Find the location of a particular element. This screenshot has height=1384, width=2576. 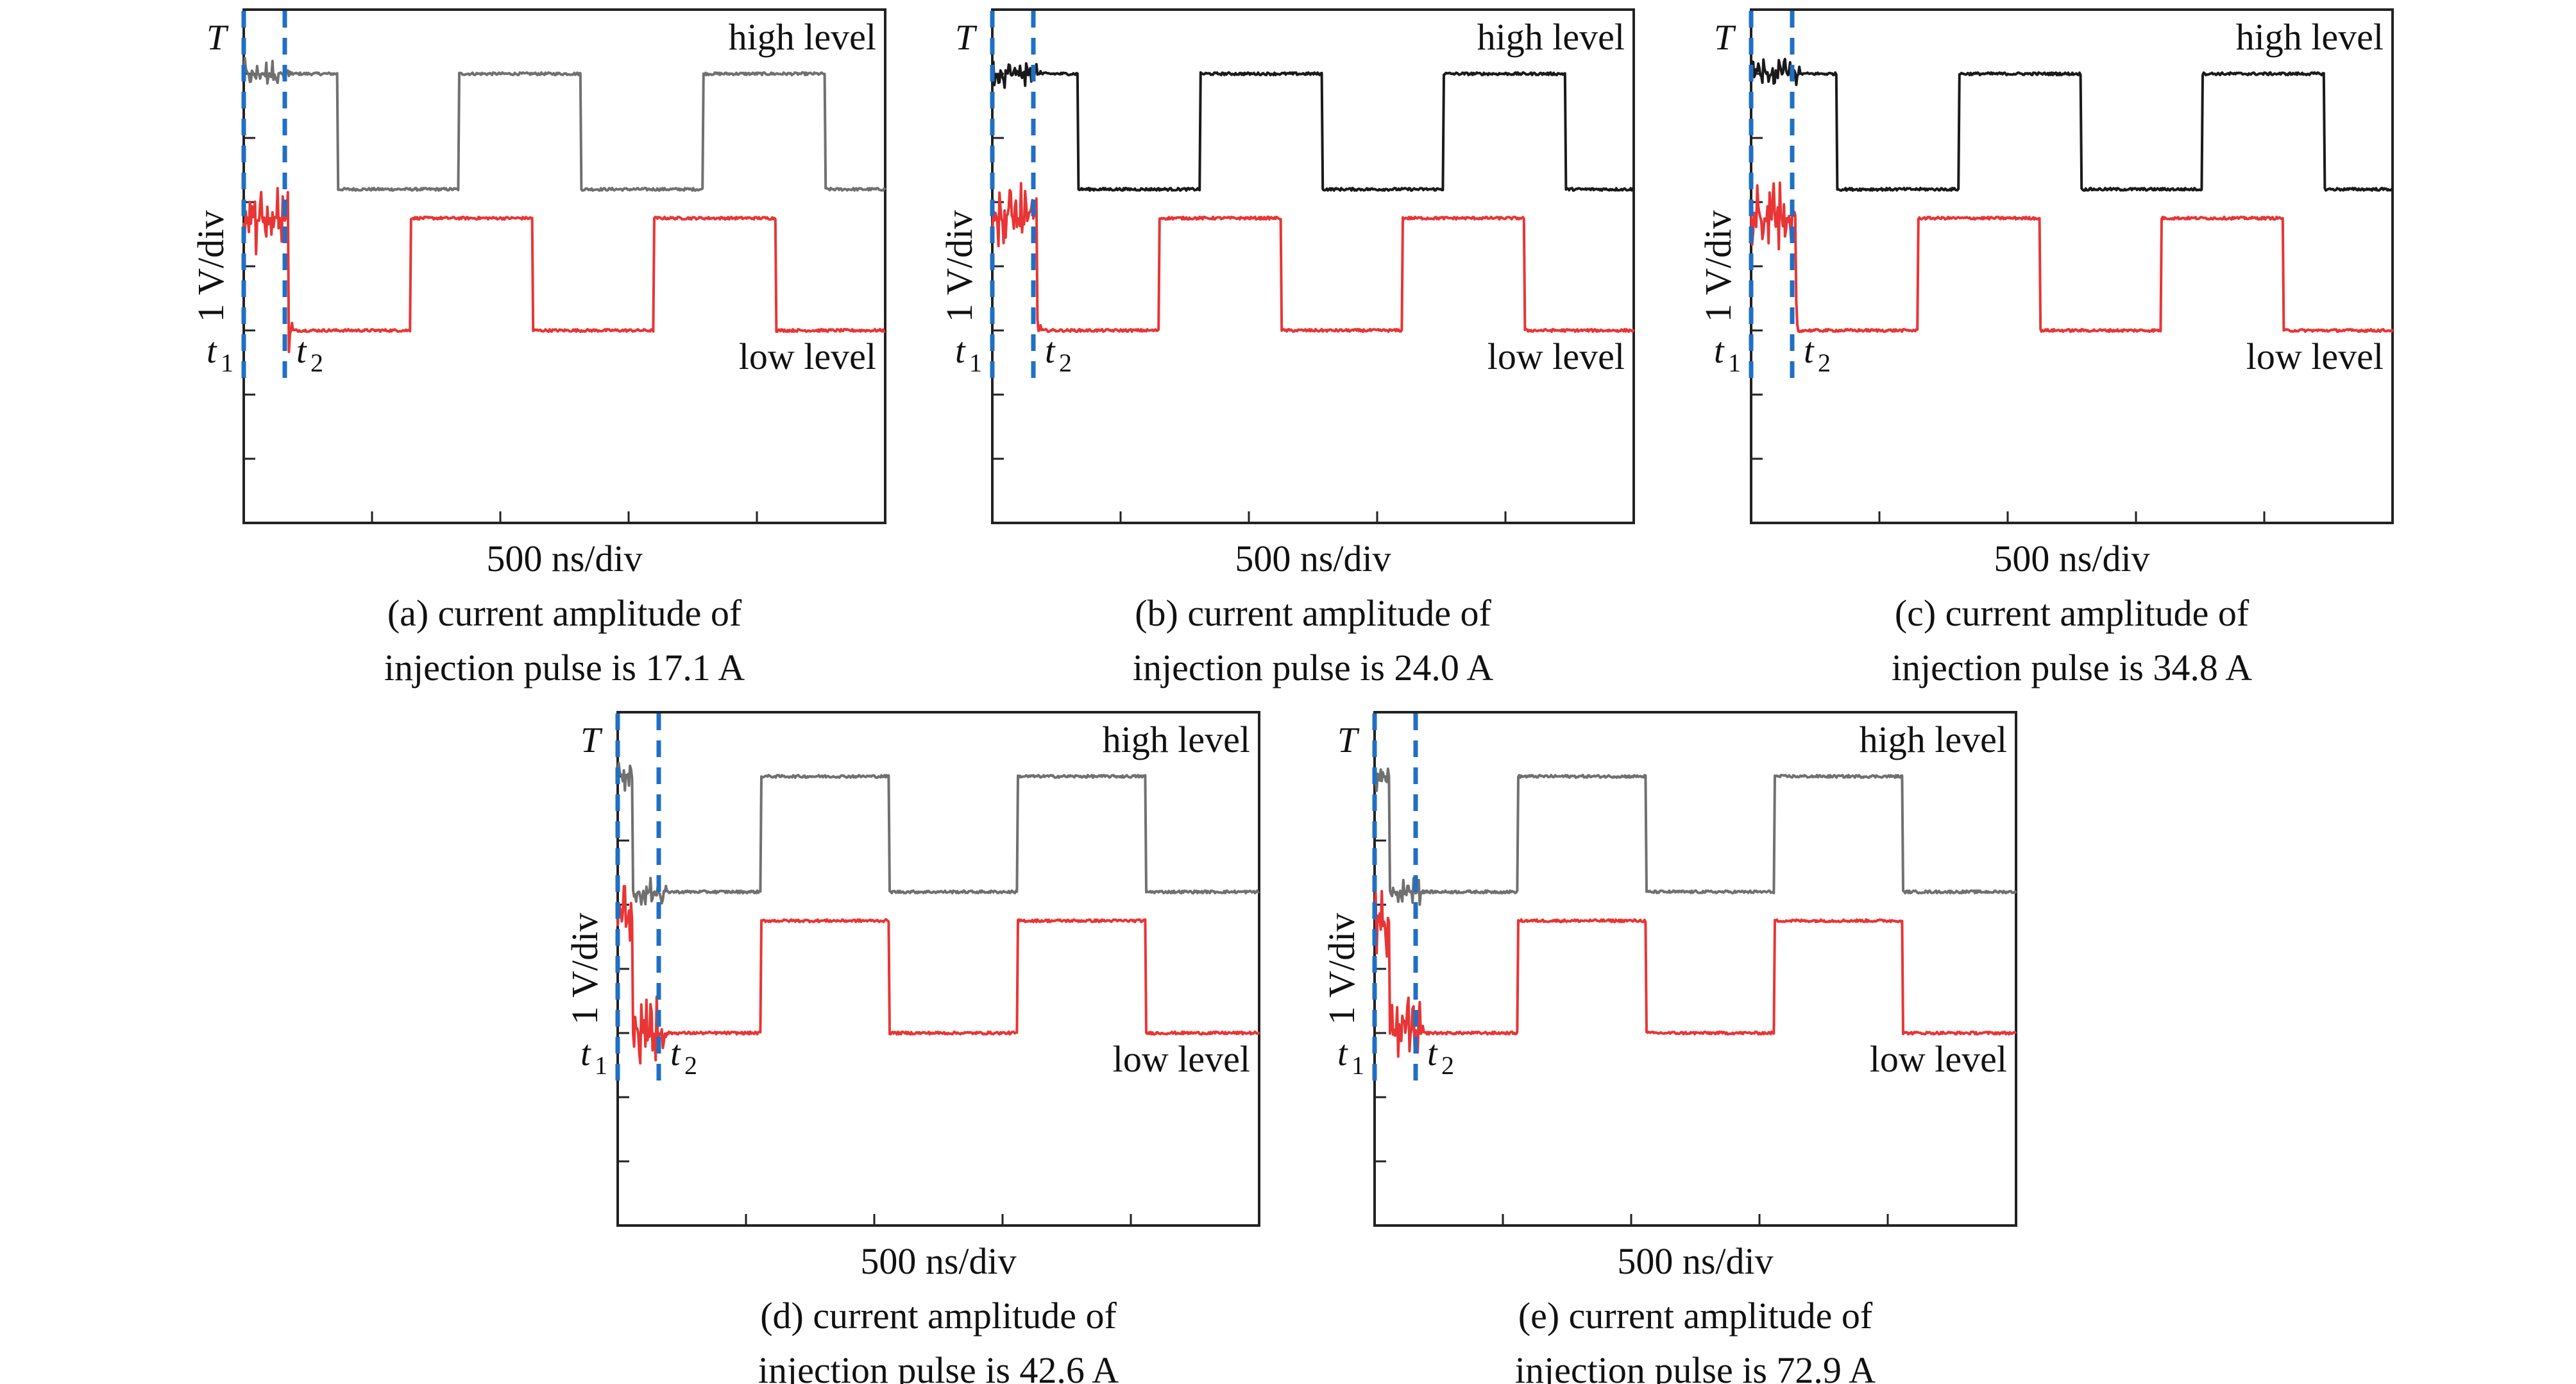

caption-line-2: injection pulse is 24.0 A is located at coordinates (1313, 667).